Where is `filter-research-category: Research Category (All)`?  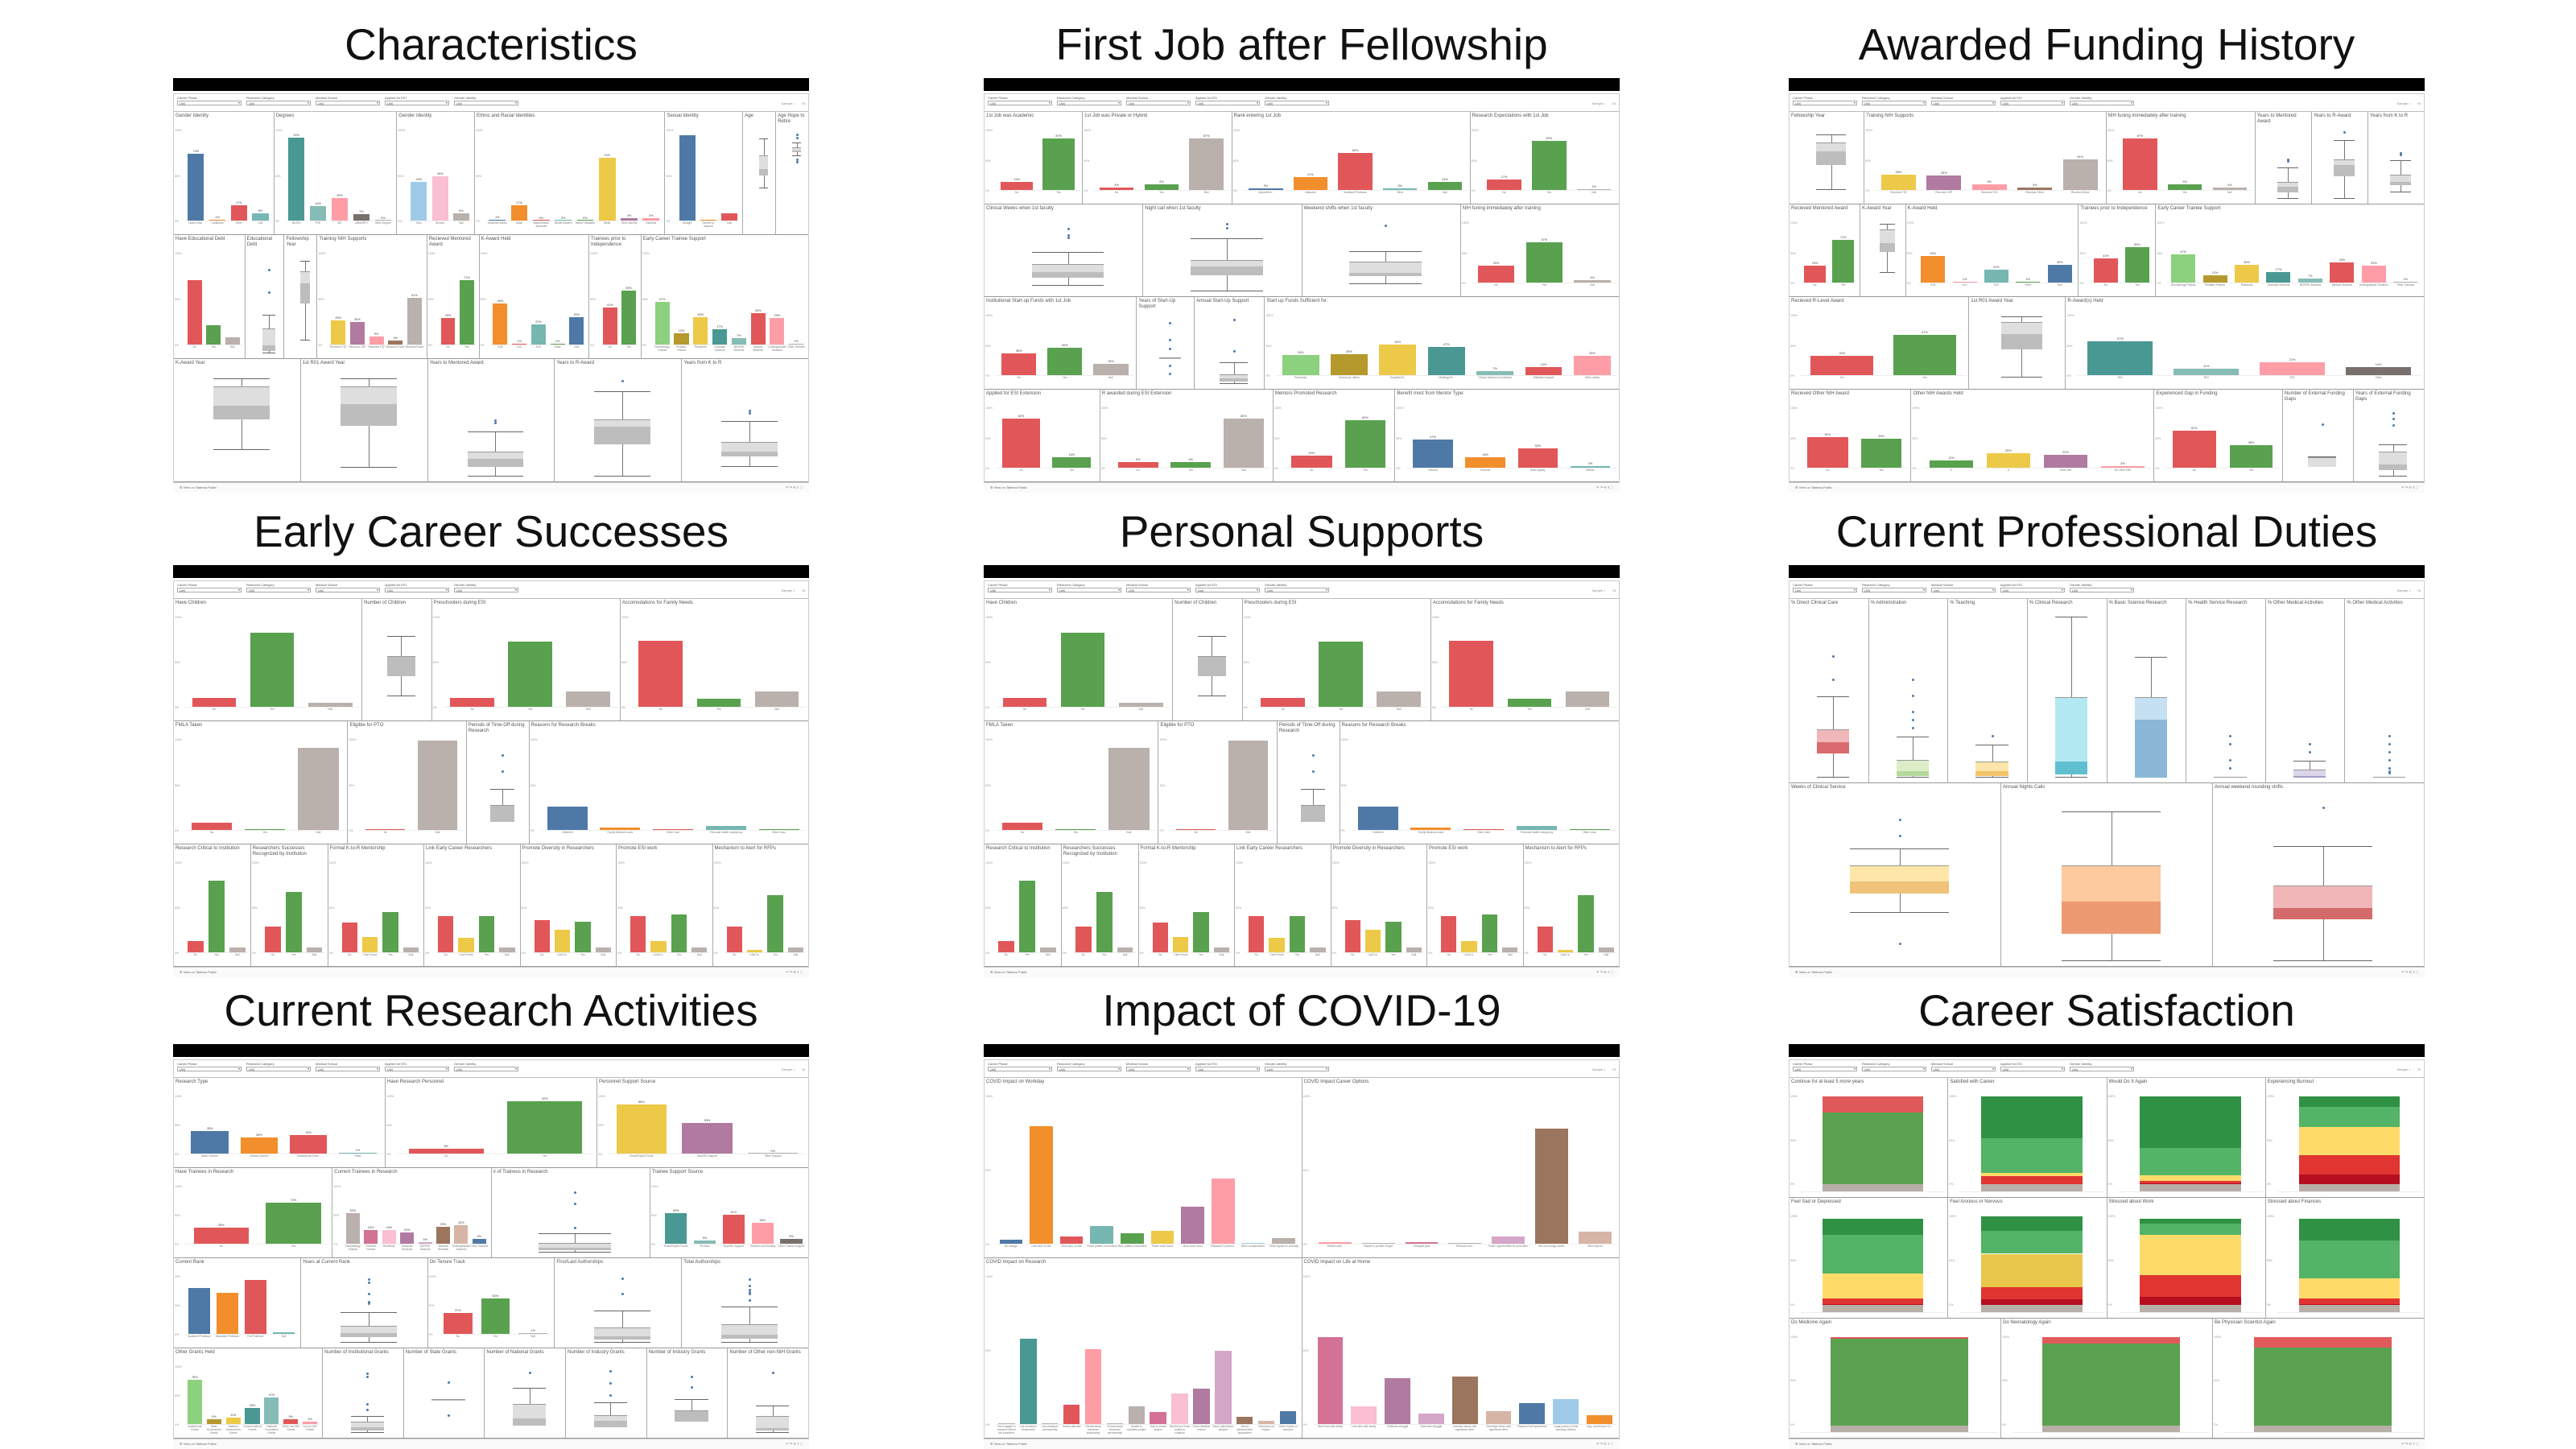
filter-research-category: Research Category (All) is located at coordinates (1089, 1066).